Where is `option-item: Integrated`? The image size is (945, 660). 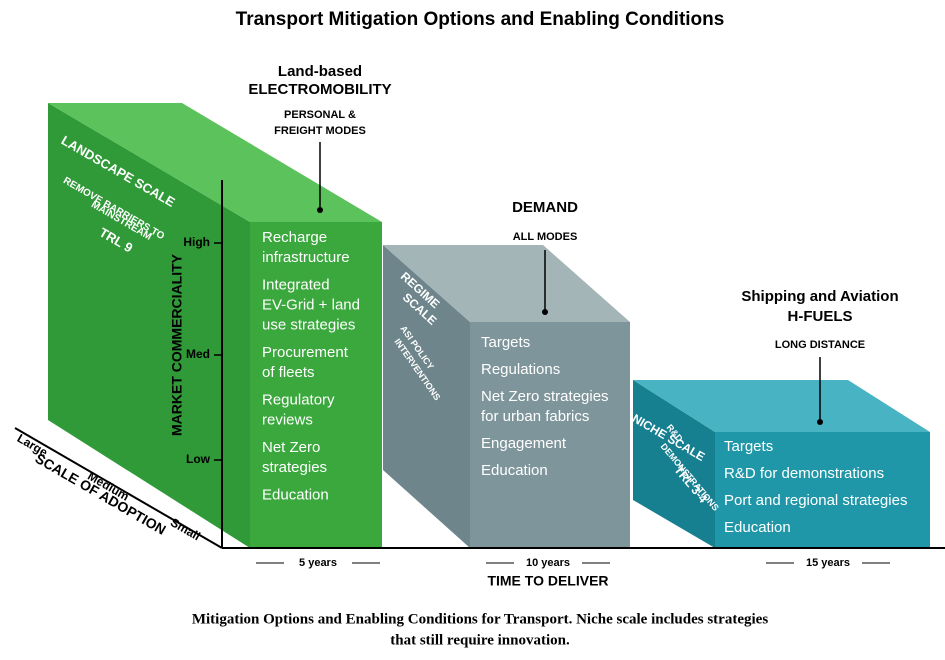
option-item: Integrated is located at coordinates (296, 284).